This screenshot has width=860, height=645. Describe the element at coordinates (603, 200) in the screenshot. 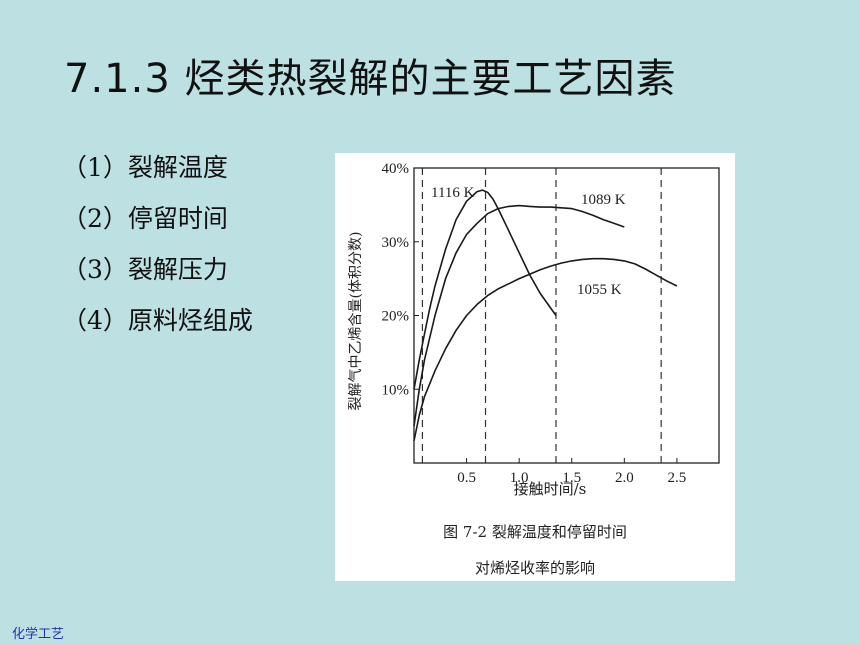

I see `series-label: 1089 K` at that location.